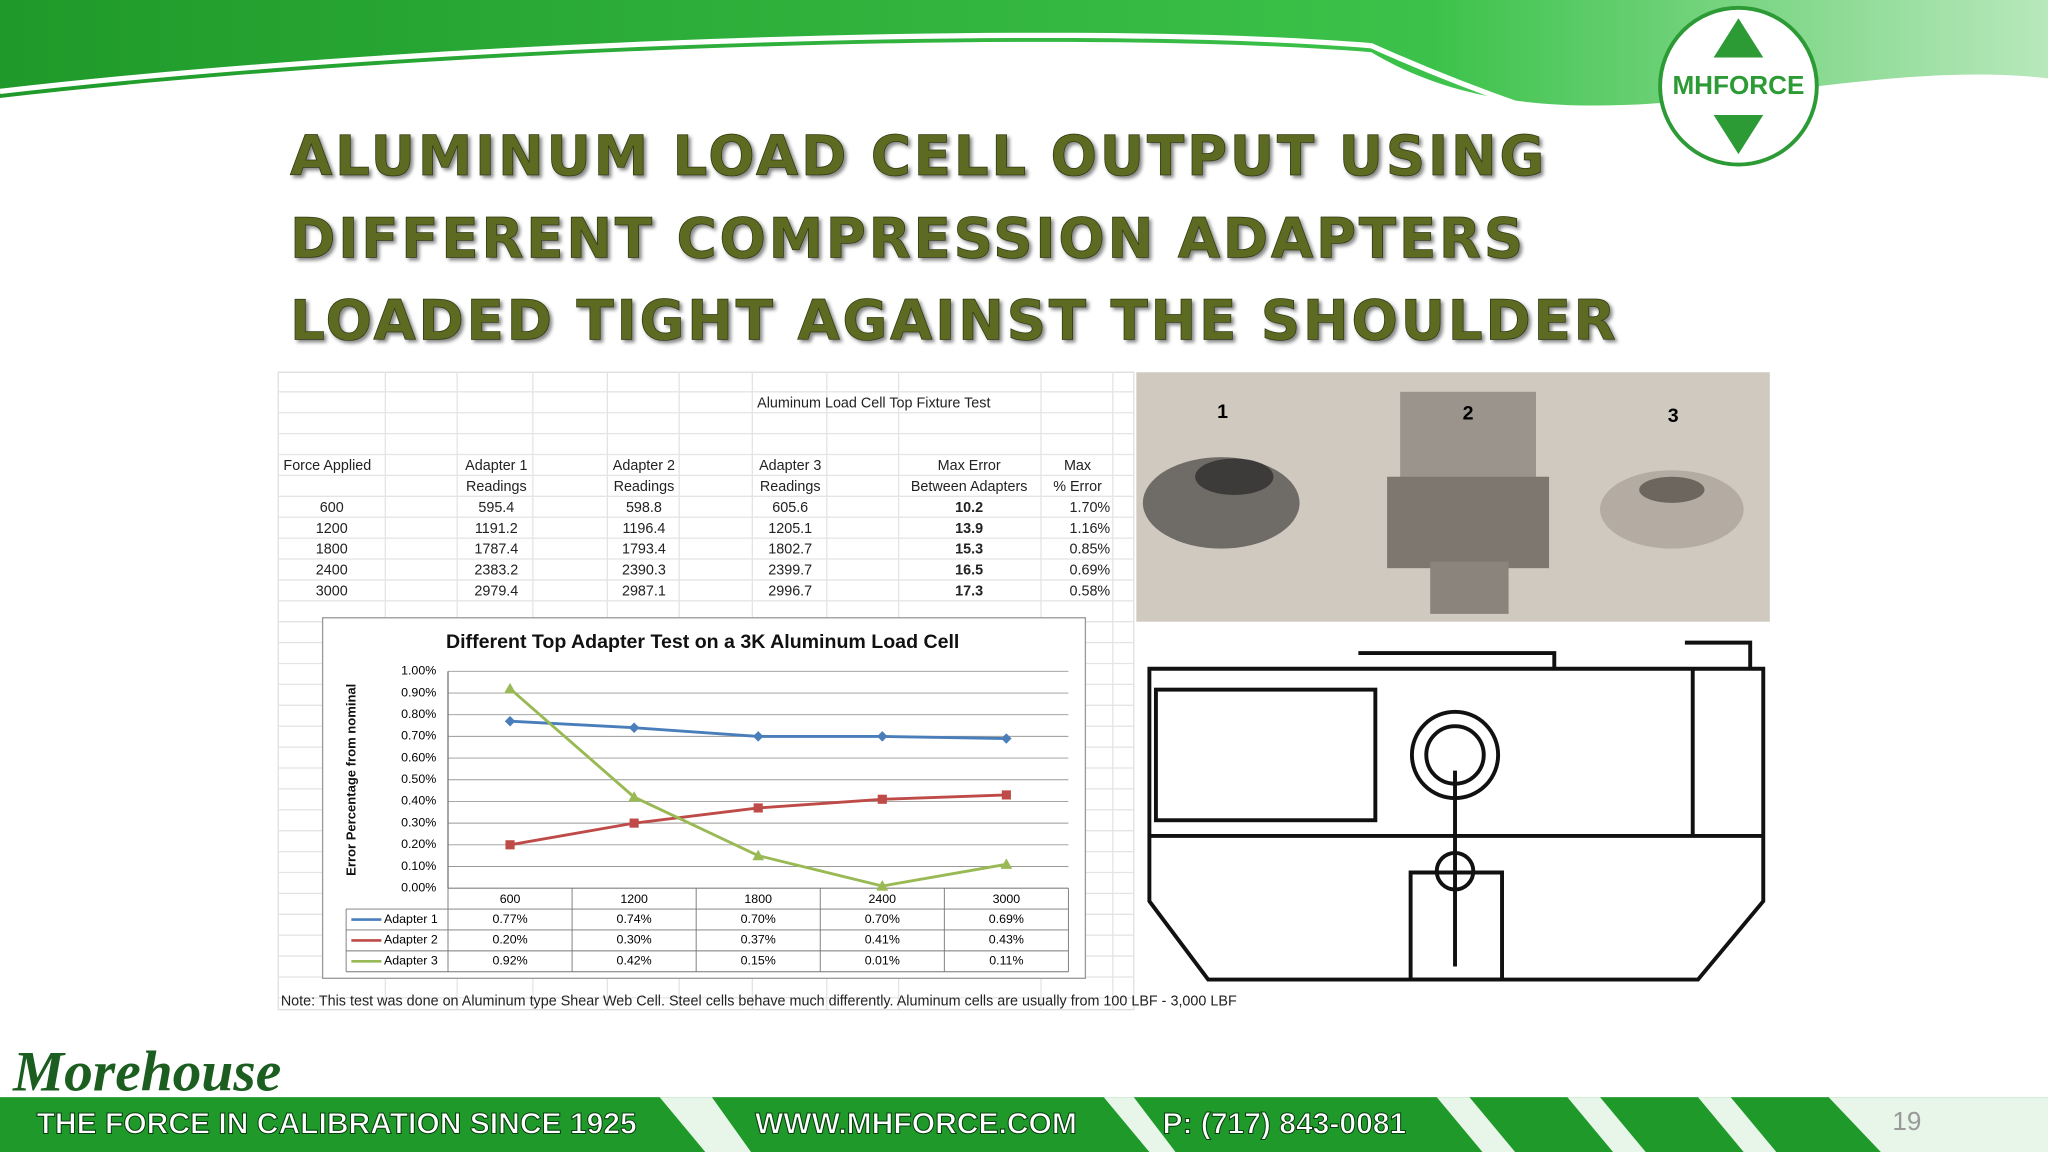 Image resolution: width=2048 pixels, height=1152 pixels. I want to click on table-cell: 1205.1, so click(790, 529).